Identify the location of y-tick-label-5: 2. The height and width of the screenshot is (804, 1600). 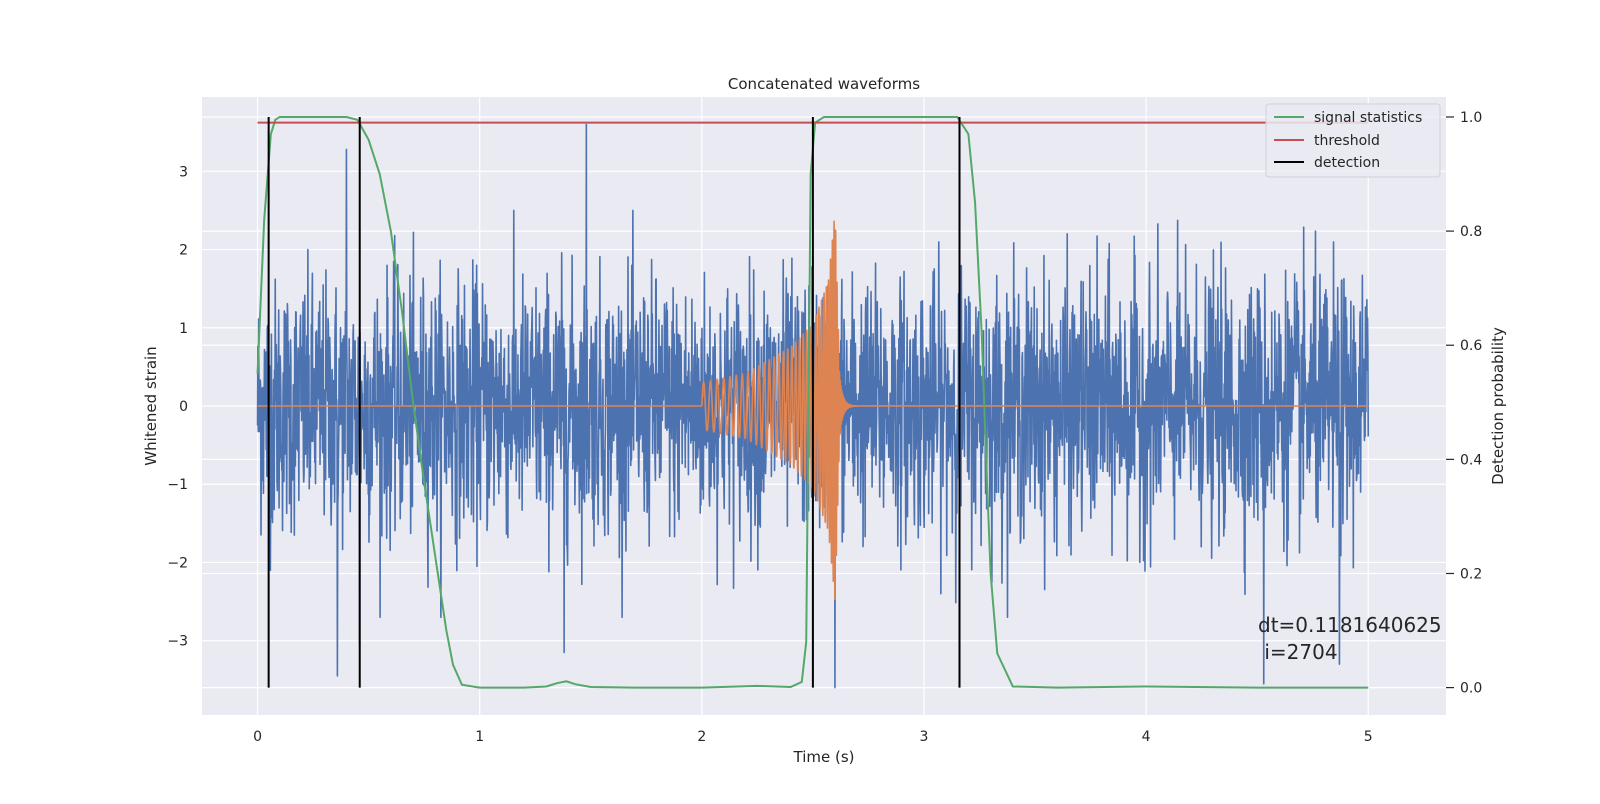
(183, 251).